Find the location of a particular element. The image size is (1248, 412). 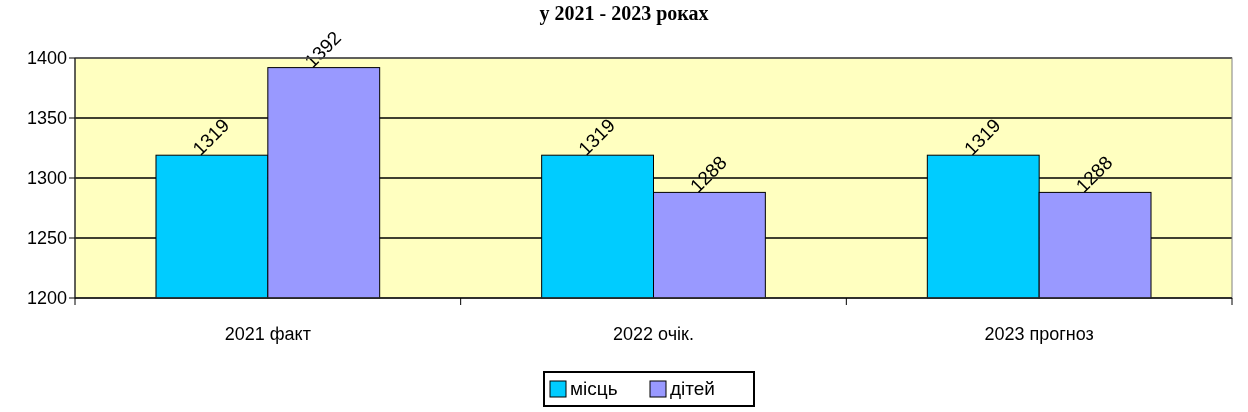

y-tick-label: 1200 is located at coordinates (46, 298).